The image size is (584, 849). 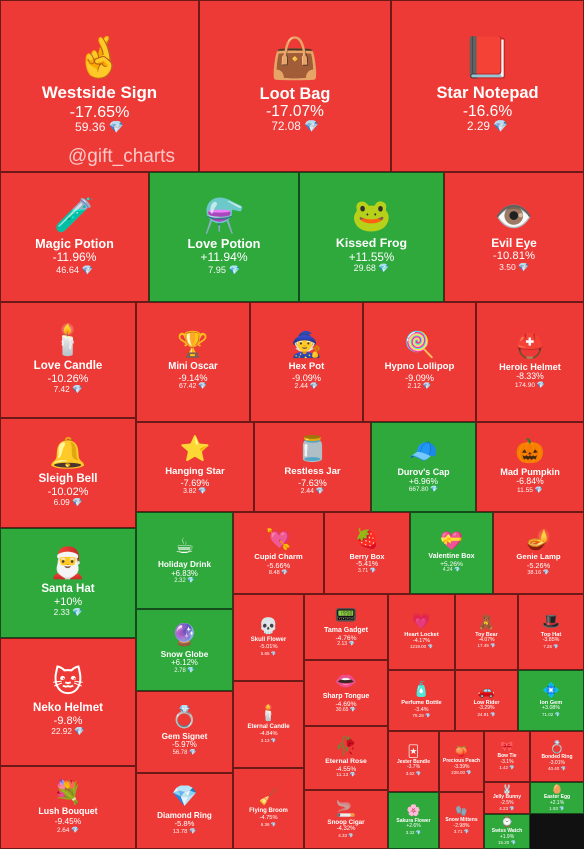 What do you see at coordinates (514, 237) in the screenshot?
I see `tile-evil-eye: 👁️ Evil Eye -10.81% 3.50 💎` at bounding box center [514, 237].